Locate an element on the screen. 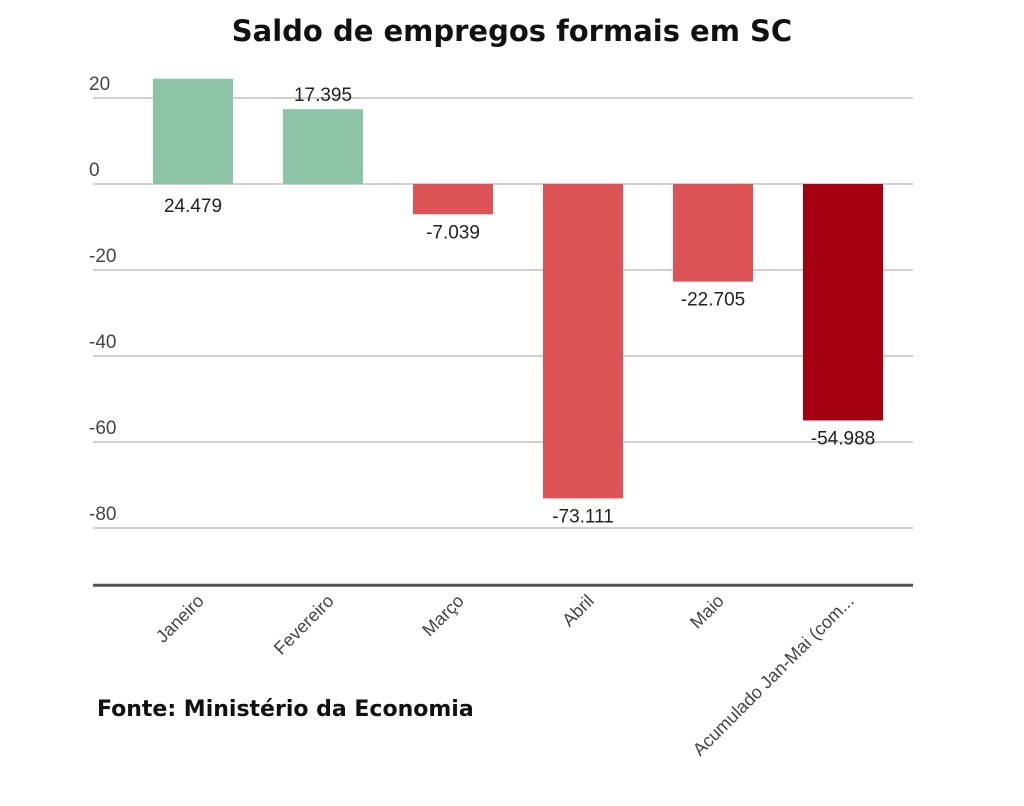 The height and width of the screenshot is (806, 1024). data-label: 24.479 is located at coordinates (193, 206).